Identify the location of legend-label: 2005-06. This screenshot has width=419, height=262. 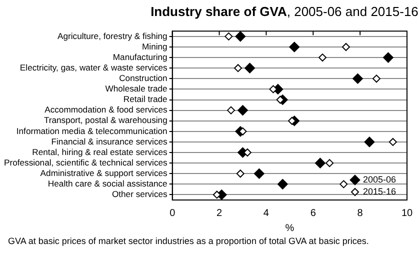
(379, 179).